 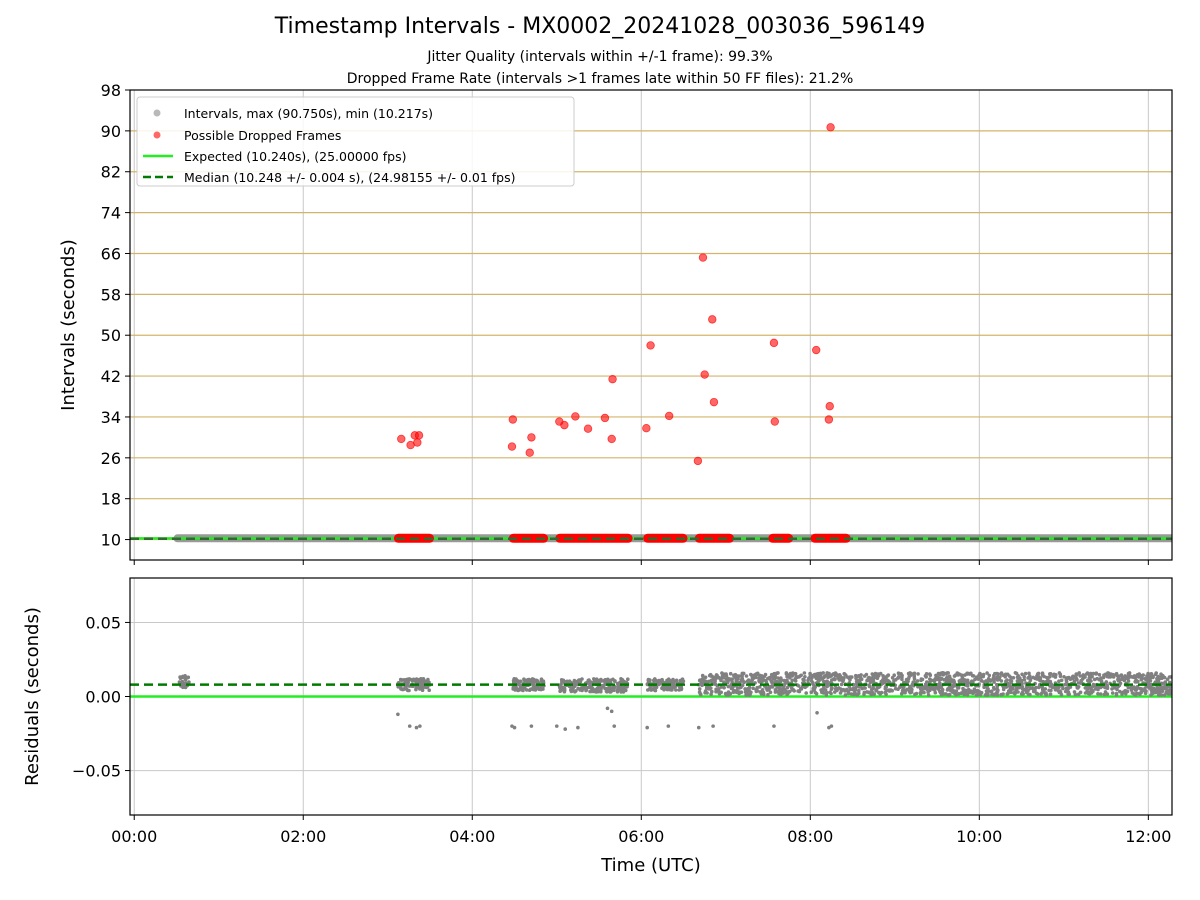 What do you see at coordinates (111, 131) in the screenshot?
I see `y-tick-label: 90` at bounding box center [111, 131].